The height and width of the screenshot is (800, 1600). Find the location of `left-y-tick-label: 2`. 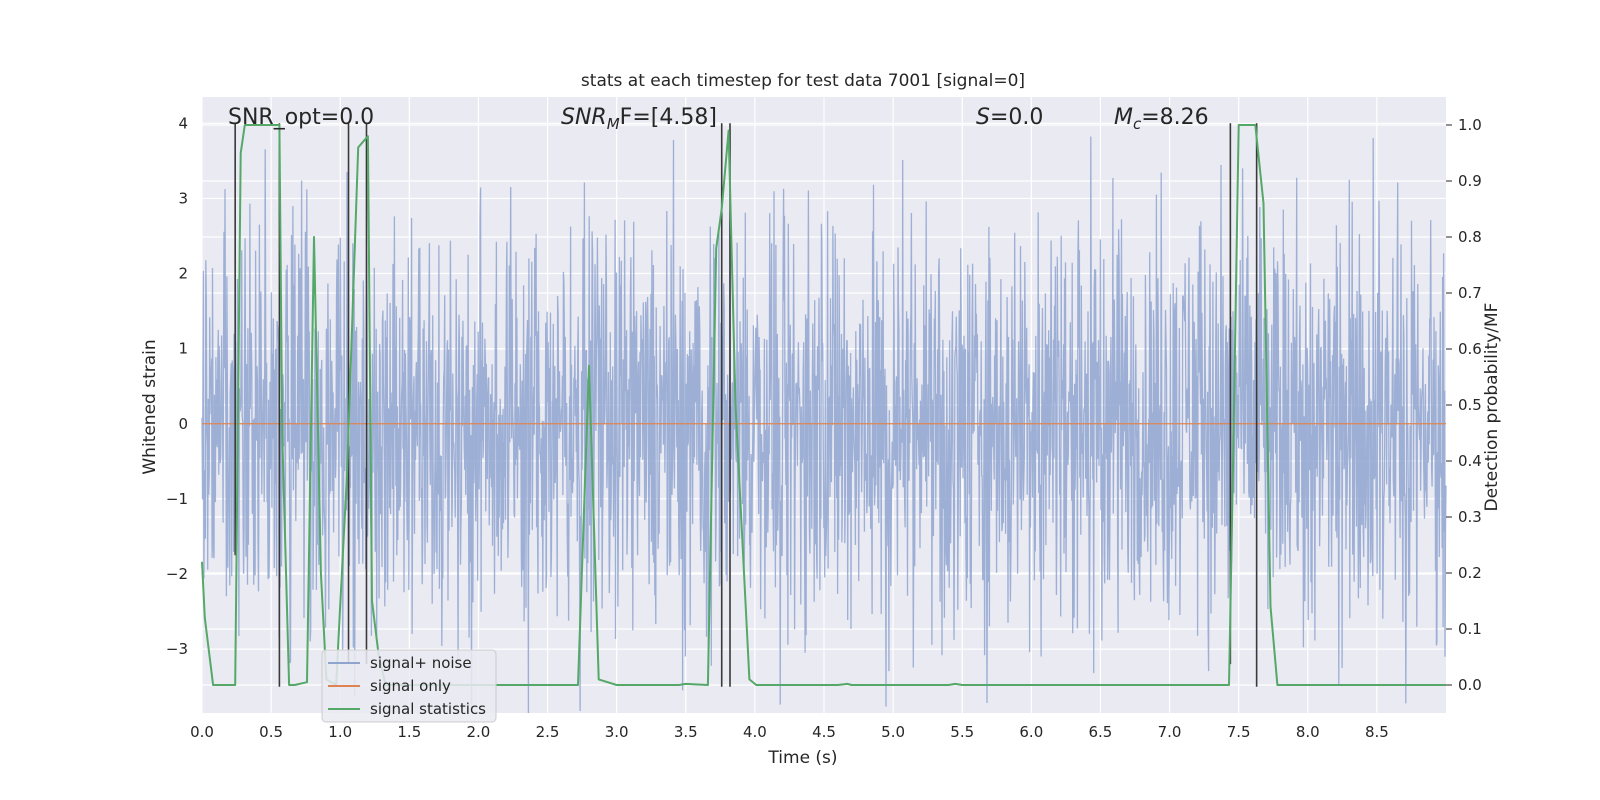

left-y-tick-label: 2 is located at coordinates (183, 274).